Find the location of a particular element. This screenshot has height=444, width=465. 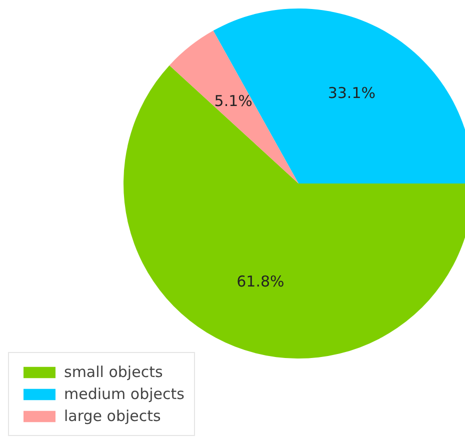

data-label: 61.8% is located at coordinates (260, 281).